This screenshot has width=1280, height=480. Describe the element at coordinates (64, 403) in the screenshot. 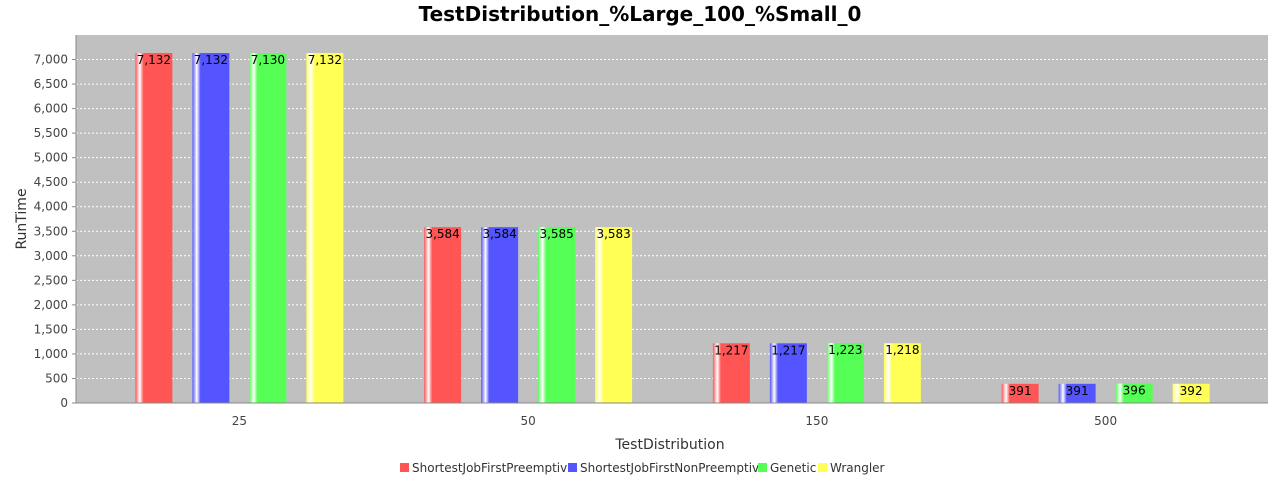

I see `y-tick-label: 0` at that location.